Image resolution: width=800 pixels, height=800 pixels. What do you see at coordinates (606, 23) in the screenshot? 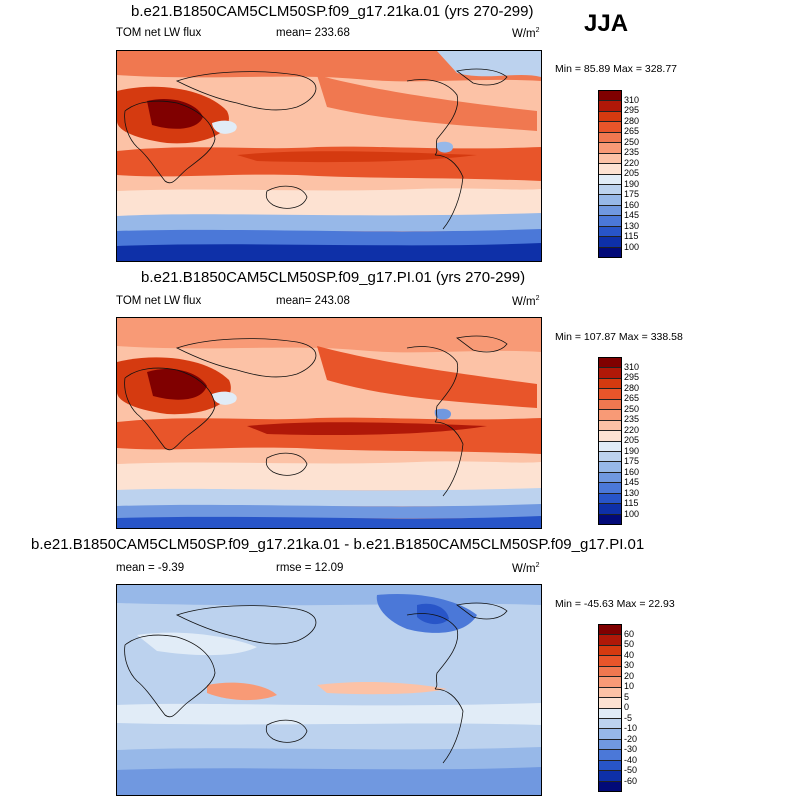
I see `season-label: JJA` at bounding box center [606, 23].